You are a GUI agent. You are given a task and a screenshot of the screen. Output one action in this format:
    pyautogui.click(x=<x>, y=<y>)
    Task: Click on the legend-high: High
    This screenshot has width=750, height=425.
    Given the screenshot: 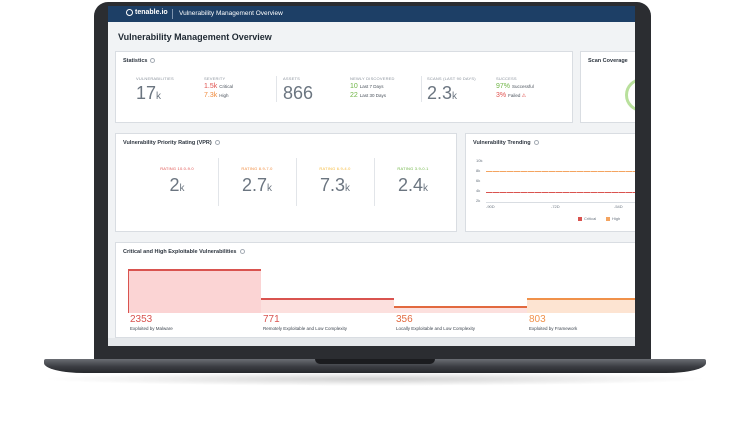 What is the action you would take?
    pyautogui.click(x=613, y=218)
    